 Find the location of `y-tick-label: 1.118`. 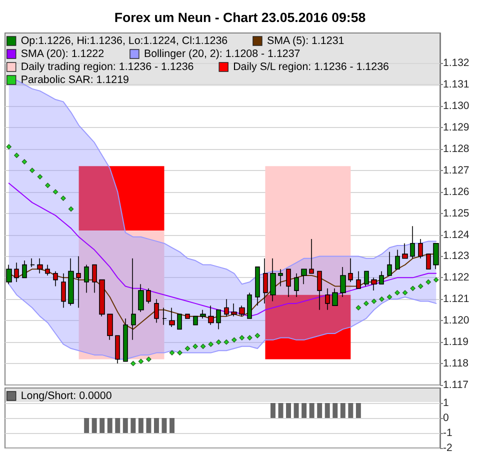

y-tick-label: 1.118 is located at coordinates (456, 364).